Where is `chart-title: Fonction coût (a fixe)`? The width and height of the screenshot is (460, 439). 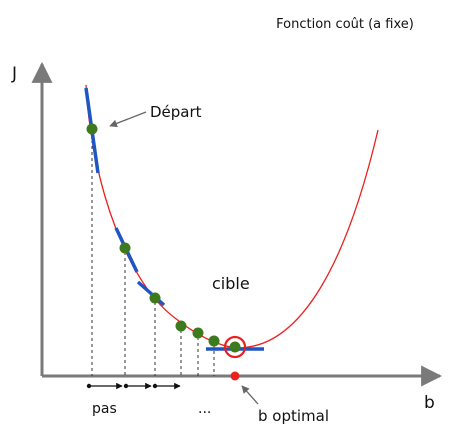
chart-title: Fonction coût (a fixe) is located at coordinates (345, 24).